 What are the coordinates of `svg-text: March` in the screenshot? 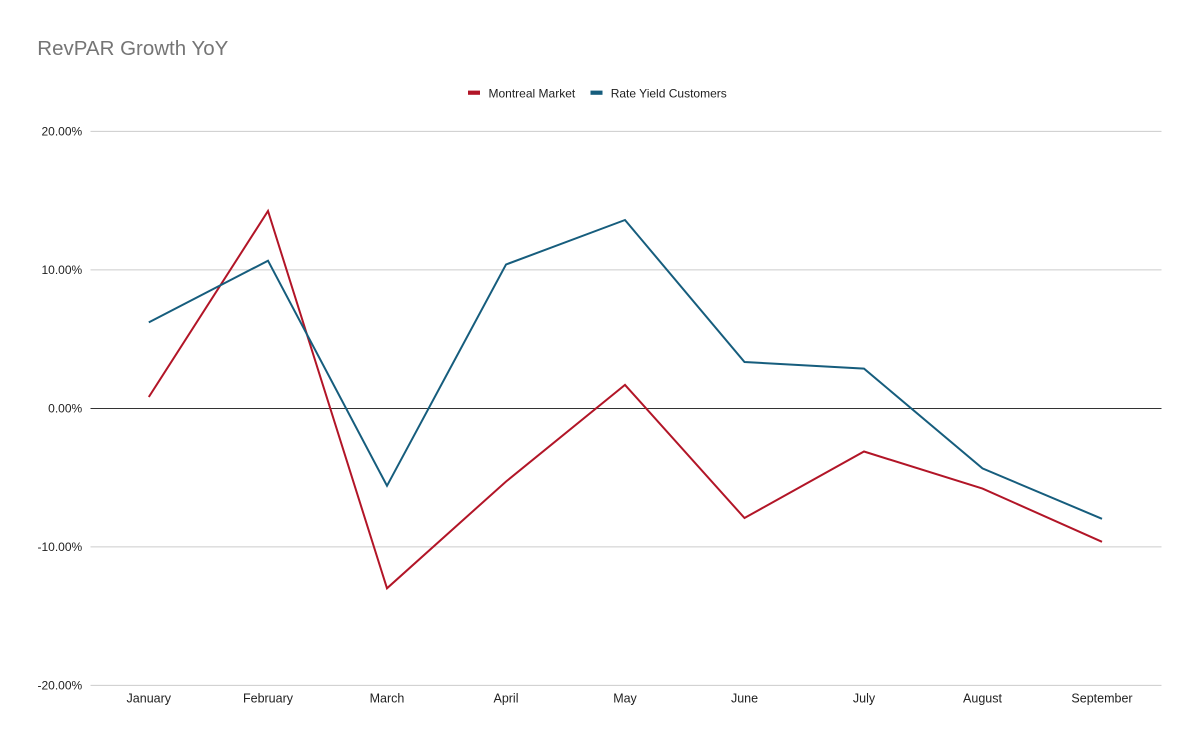 It's located at (387, 699).